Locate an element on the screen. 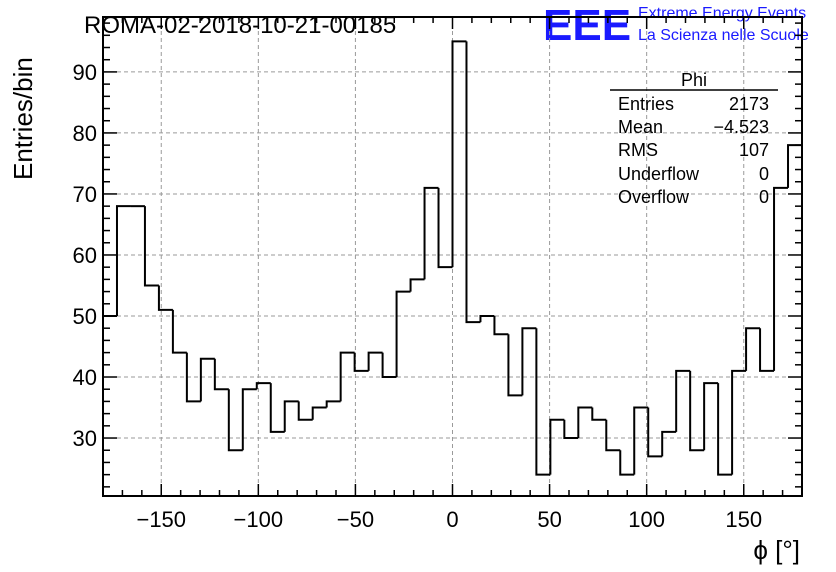 This screenshot has height=572, width=836. stats-label-entries: Entries is located at coordinates (646, 104).